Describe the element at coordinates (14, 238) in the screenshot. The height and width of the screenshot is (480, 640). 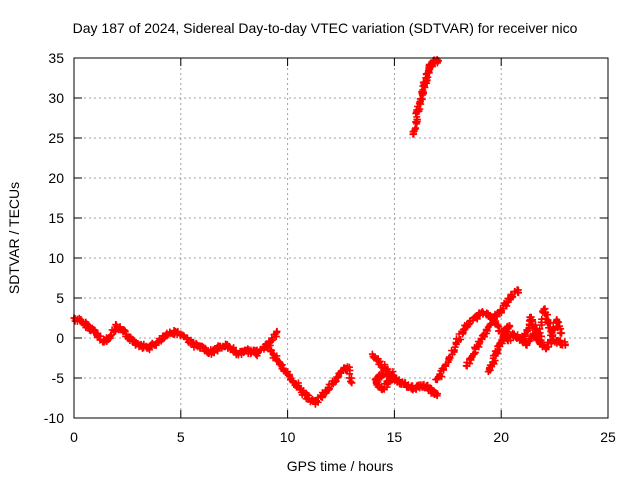
I see `y-axis-label: SDTVAR / TECUs` at that location.